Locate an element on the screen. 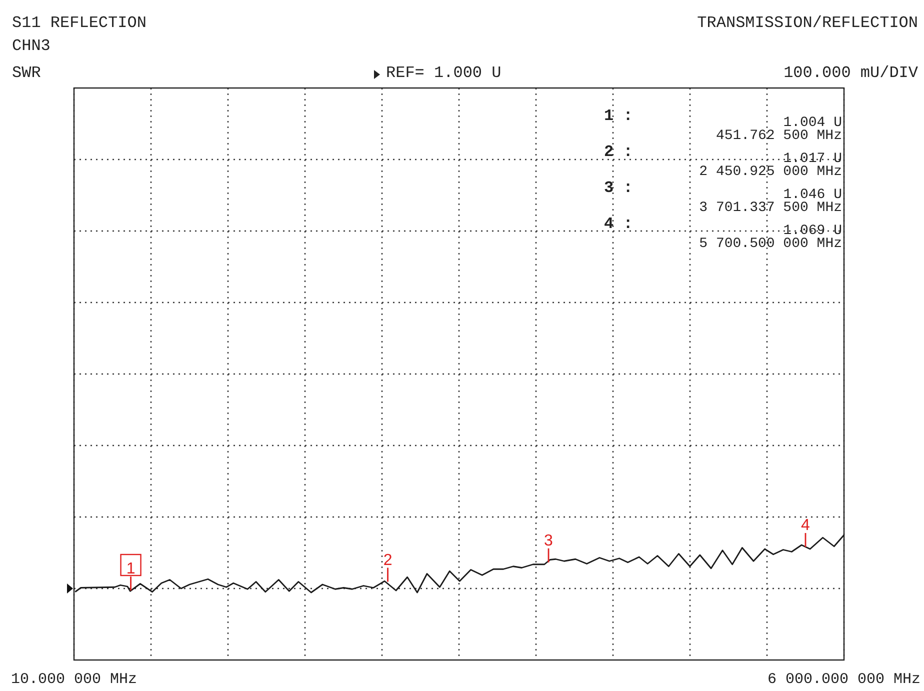  text: 5 700.500 000 MHz is located at coordinates (770, 244).